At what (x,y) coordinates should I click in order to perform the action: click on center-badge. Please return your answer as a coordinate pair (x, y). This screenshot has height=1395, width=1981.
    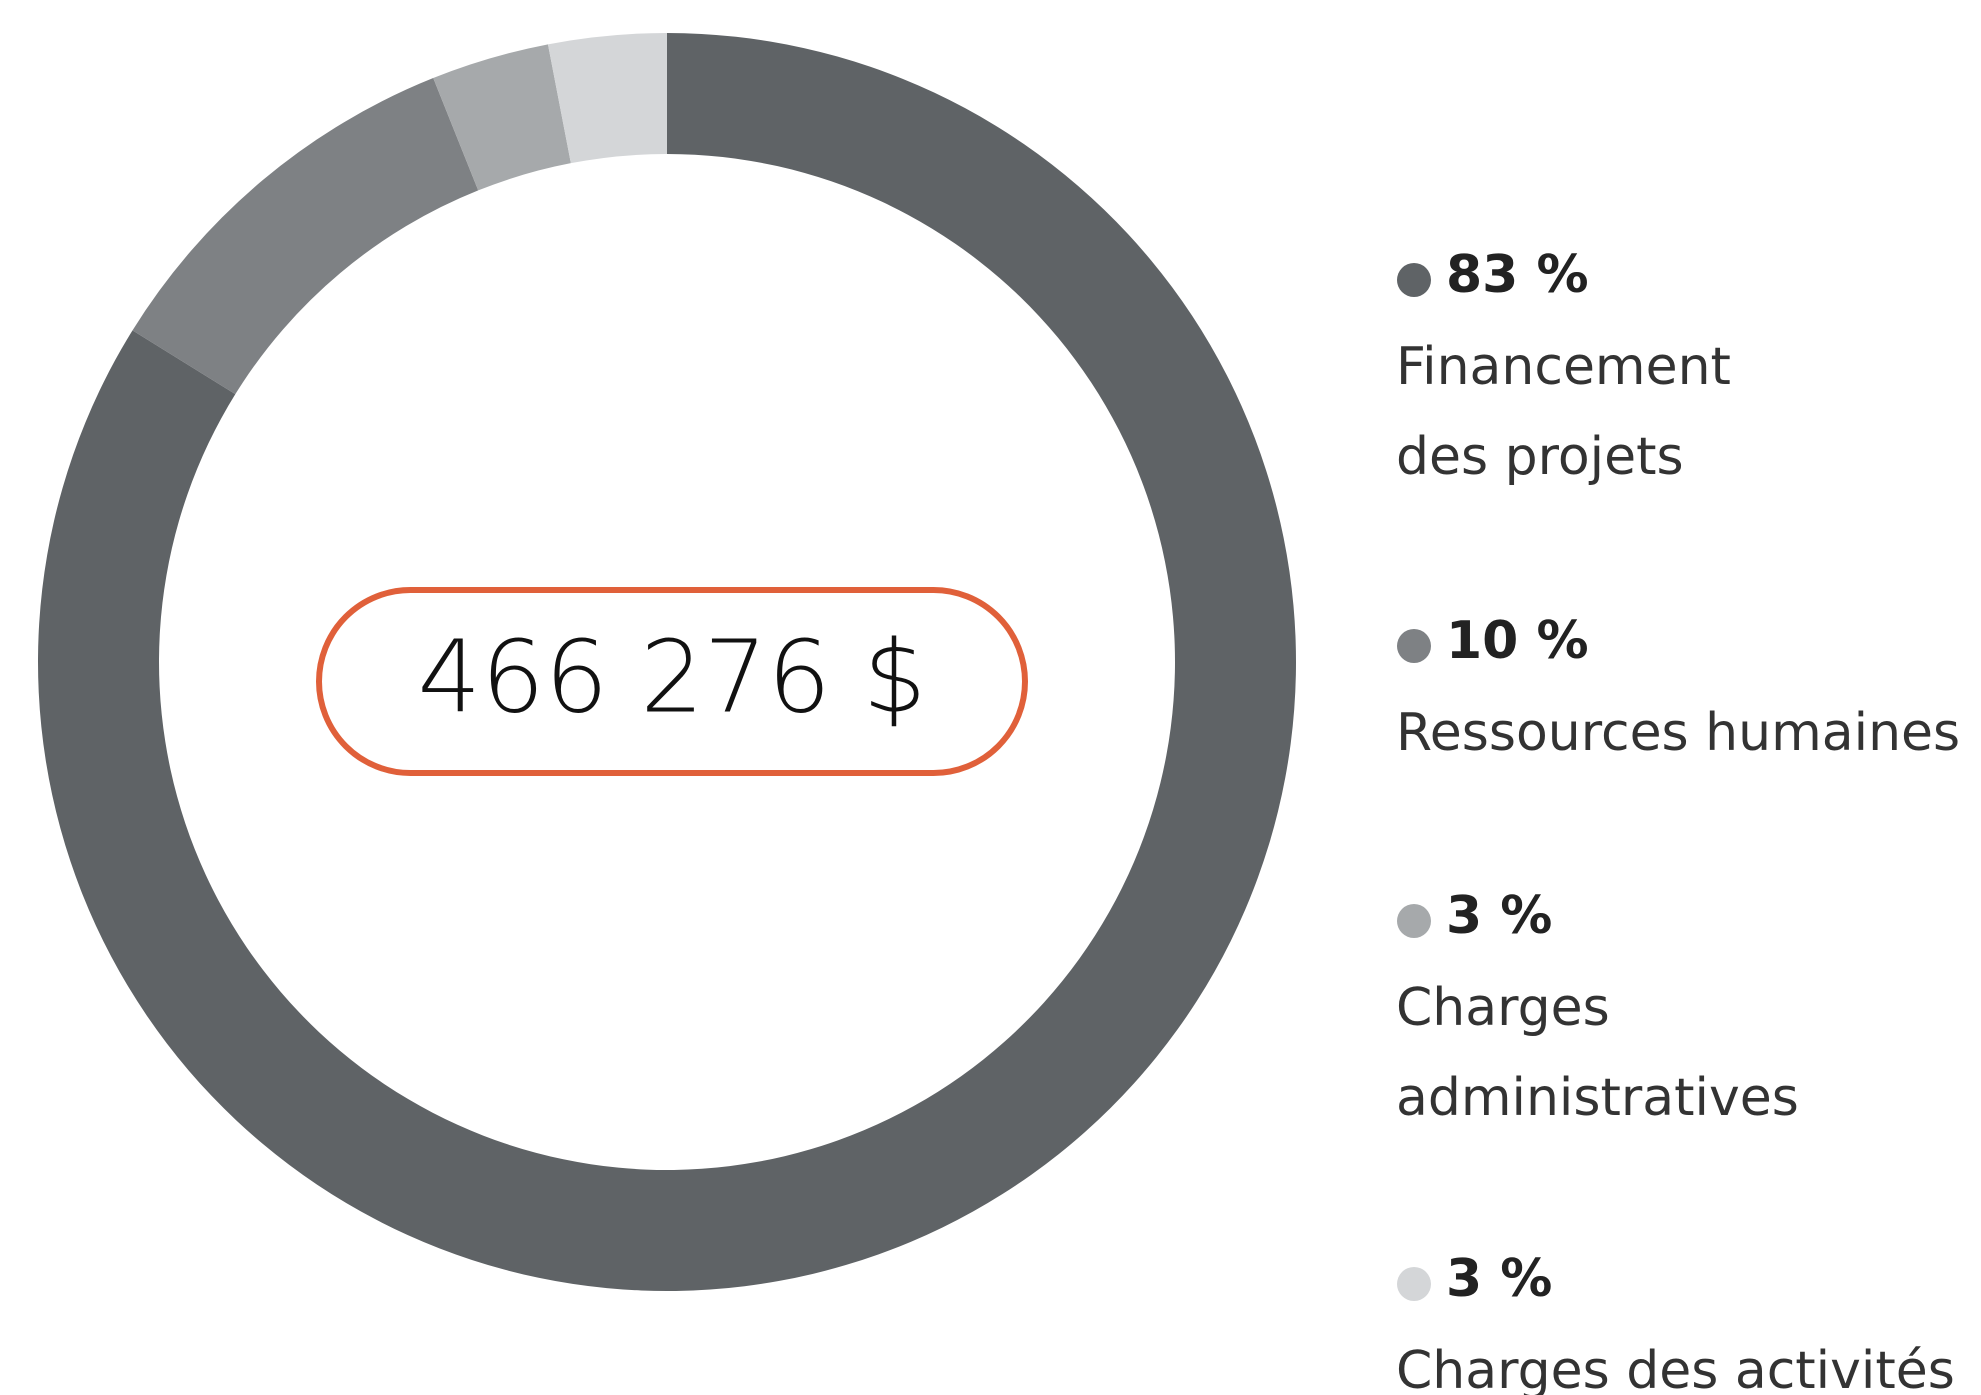
    Looking at the image, I should click on (672, 681).